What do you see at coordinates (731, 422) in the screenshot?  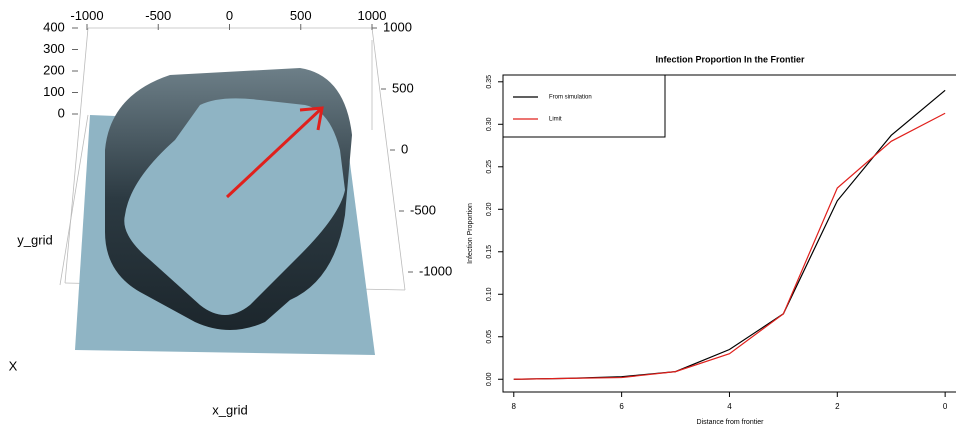 I see `x-axis-label: Distance from frontier` at bounding box center [731, 422].